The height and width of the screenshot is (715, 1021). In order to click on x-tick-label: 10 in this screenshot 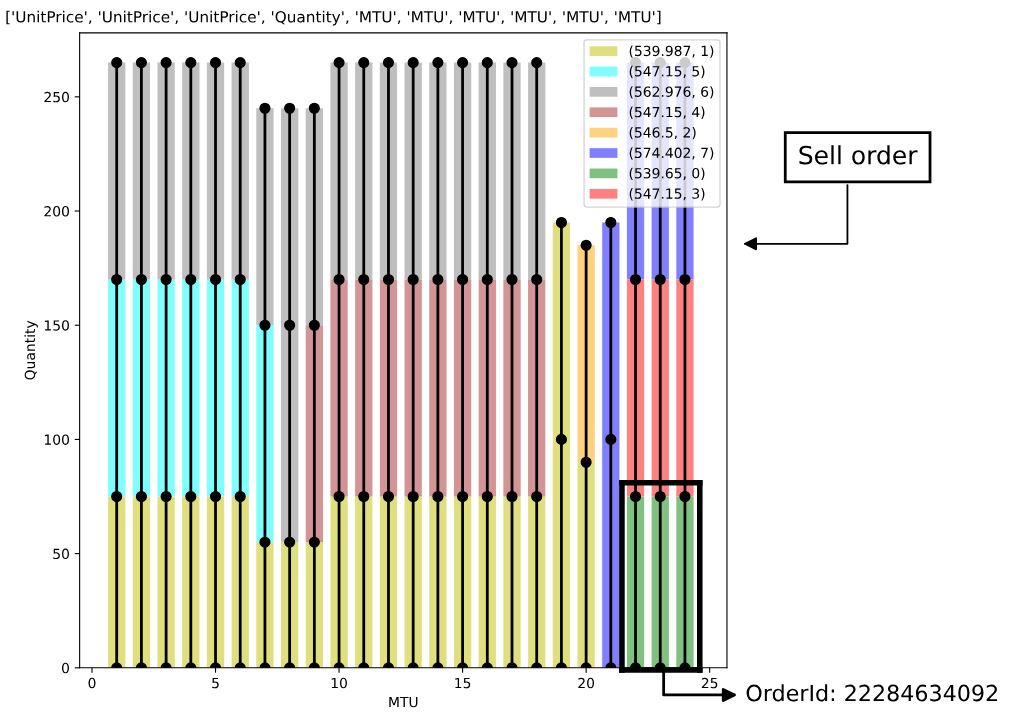, I will do `click(339, 683)`.